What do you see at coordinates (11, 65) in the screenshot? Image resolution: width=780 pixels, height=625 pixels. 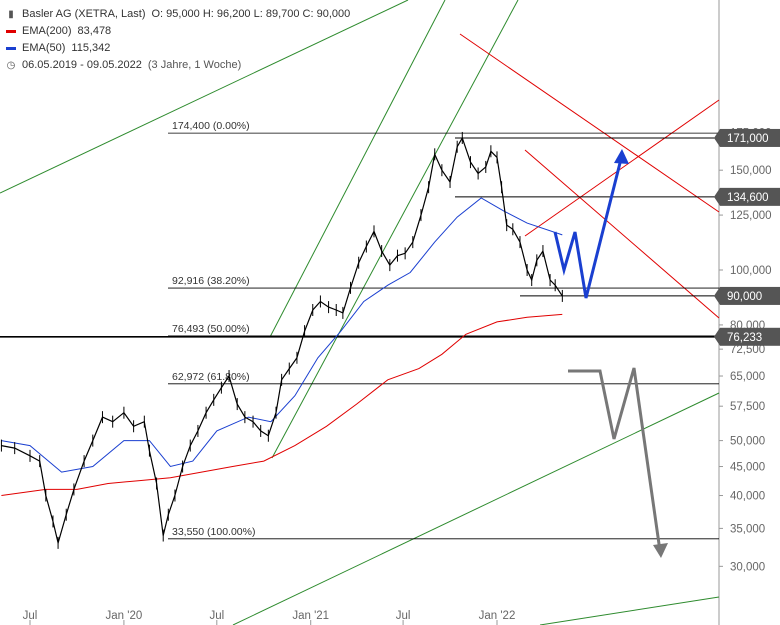 I see `clock-icon: ◷` at bounding box center [11, 65].